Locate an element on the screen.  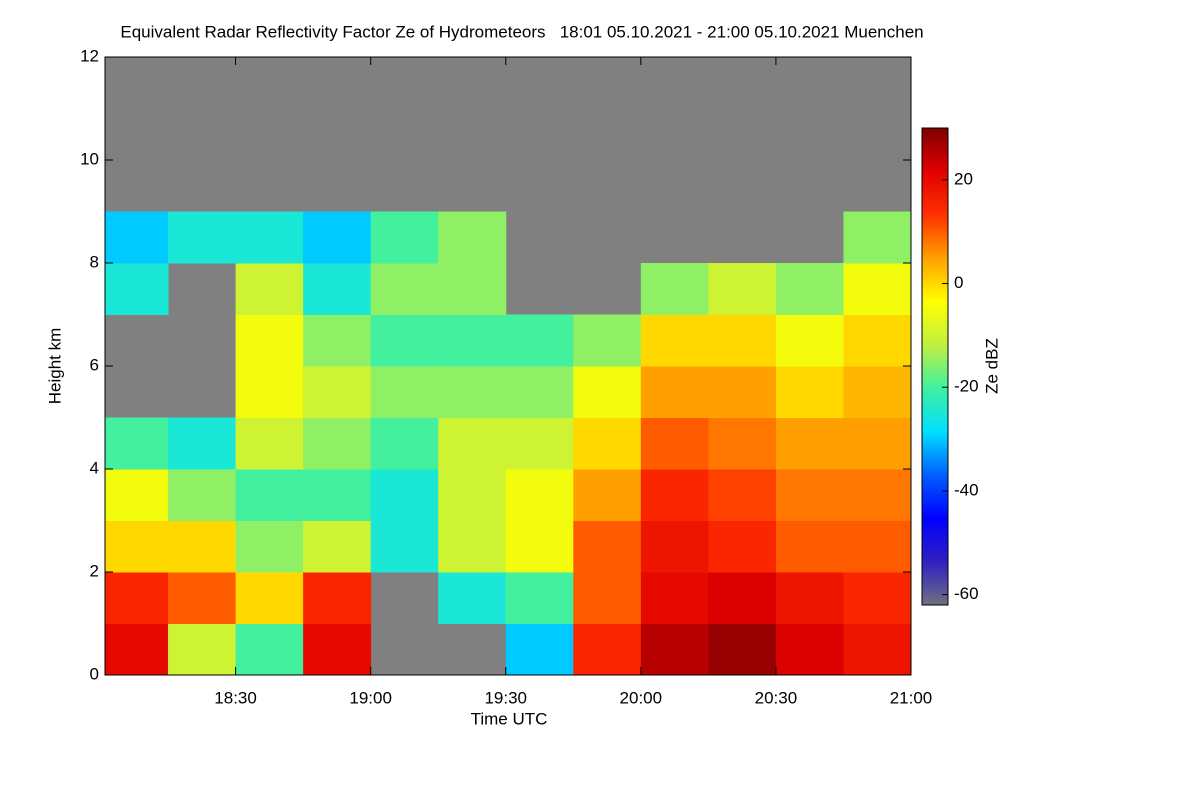
y-tick-label: 4 is located at coordinates (94, 467).